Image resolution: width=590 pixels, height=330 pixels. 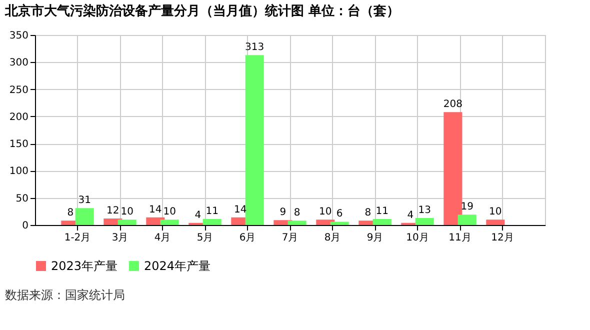 I want to click on y-tick-label: 50, so click(x=22, y=198).